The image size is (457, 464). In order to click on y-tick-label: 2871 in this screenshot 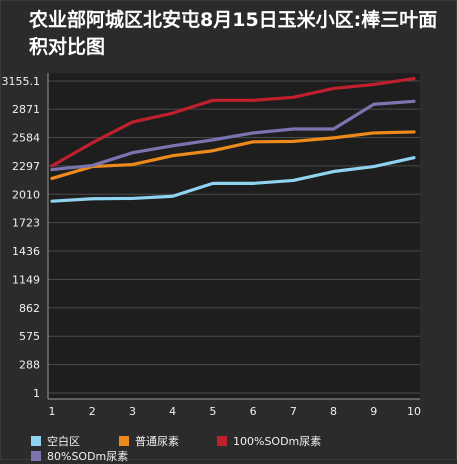, I will do `click(26, 109)`.